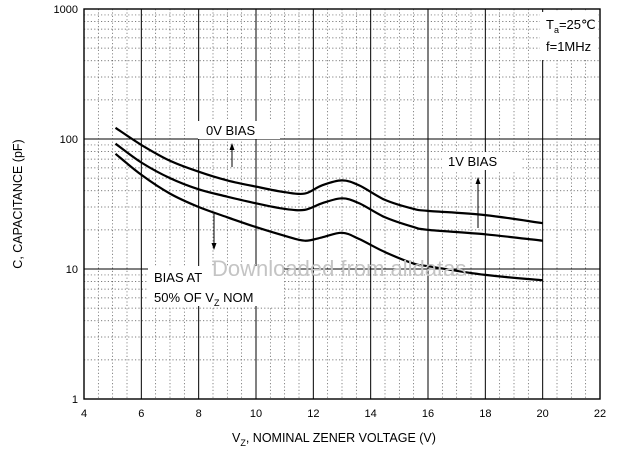 Image resolution: width=618 pixels, height=452 pixels. What do you see at coordinates (18, 203) in the screenshot?
I see `y-axis-label: C, CAPACITANCE (pF)` at bounding box center [18, 203].